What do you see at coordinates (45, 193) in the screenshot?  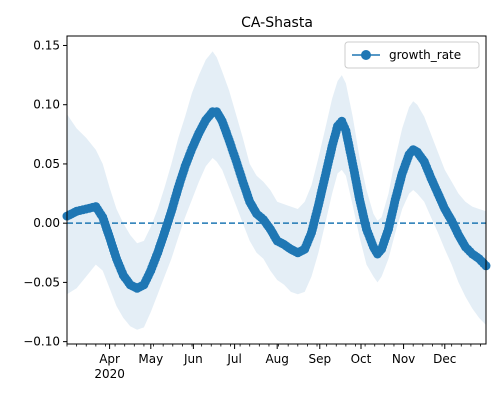 I see `y-axis: −0.10 −0.05 0.00 0.05 0.10 0.15` at bounding box center [45, 193].